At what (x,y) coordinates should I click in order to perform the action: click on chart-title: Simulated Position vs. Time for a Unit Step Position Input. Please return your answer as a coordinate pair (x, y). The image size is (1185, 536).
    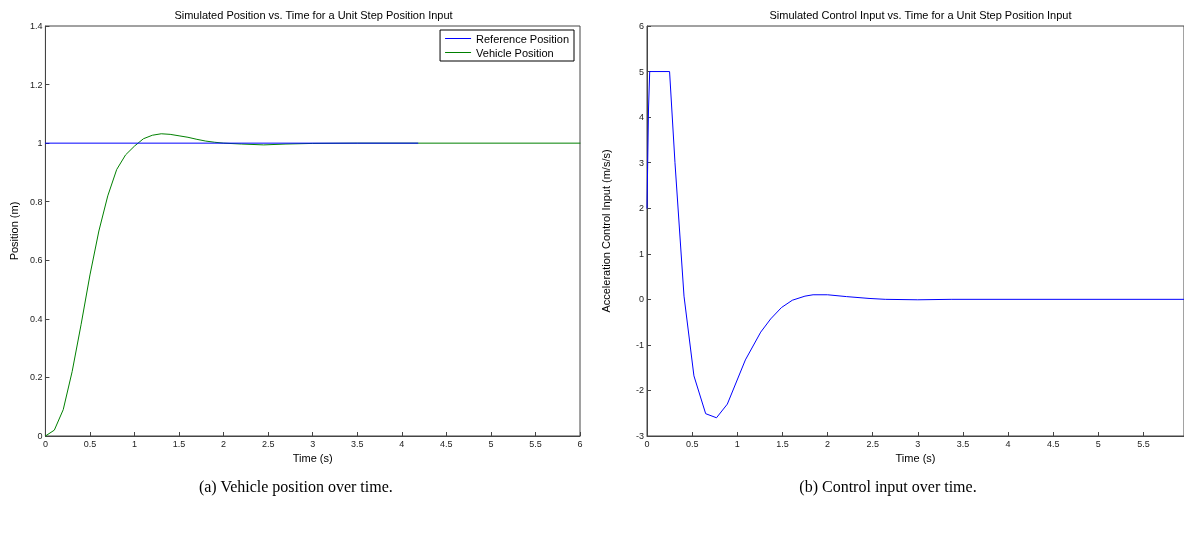
    Looking at the image, I should click on (313, 14).